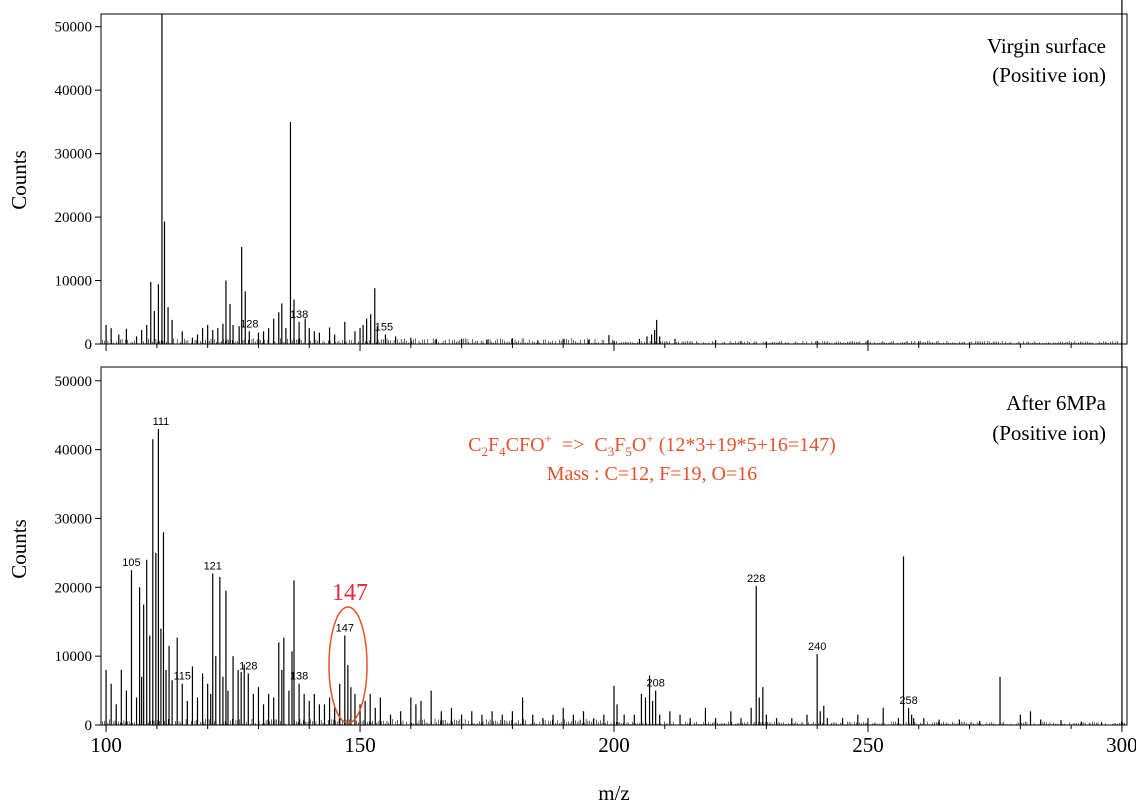  What do you see at coordinates (1049, 75) in the screenshot?
I see `top-annotation-line-2: (Positive ion)` at bounding box center [1049, 75].